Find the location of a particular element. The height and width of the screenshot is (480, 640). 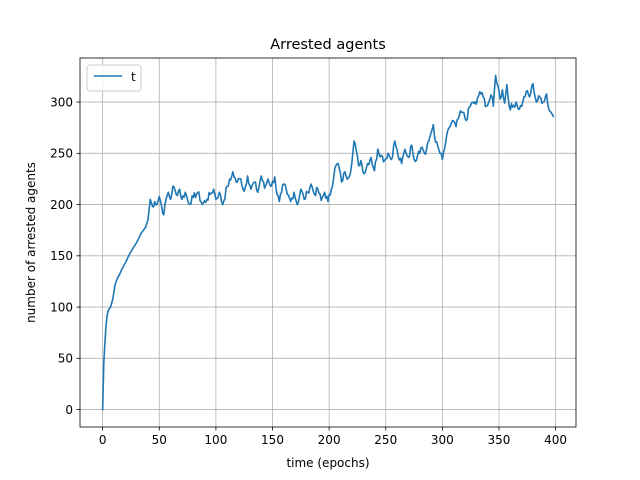

x-tick-label: 0 is located at coordinates (103, 440).